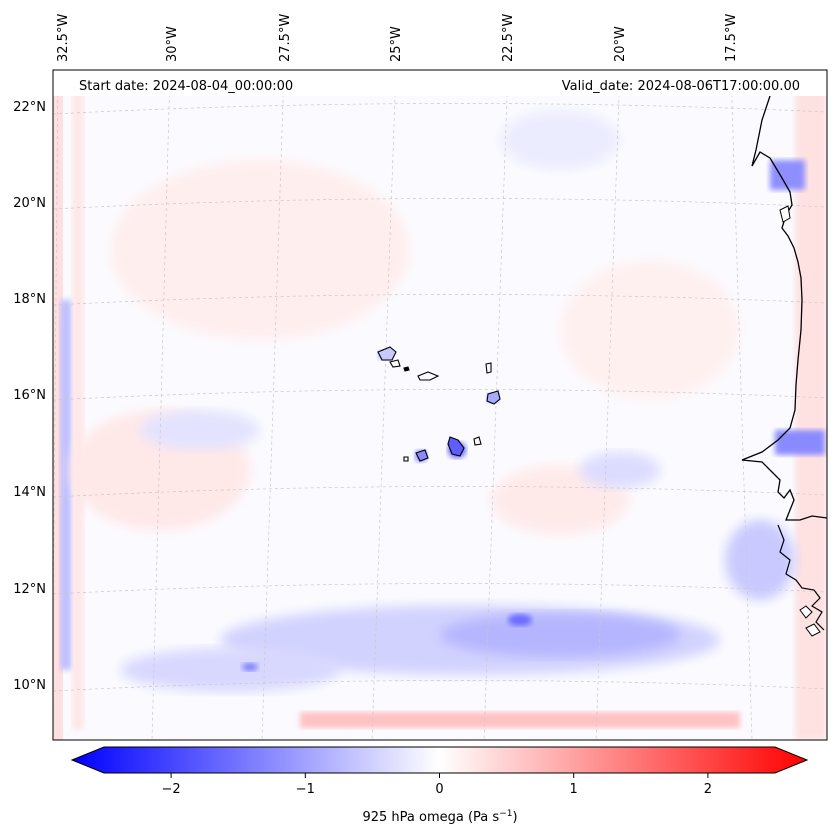 The image size is (837, 839). I want to click on island-santiago, so click(456, 446).